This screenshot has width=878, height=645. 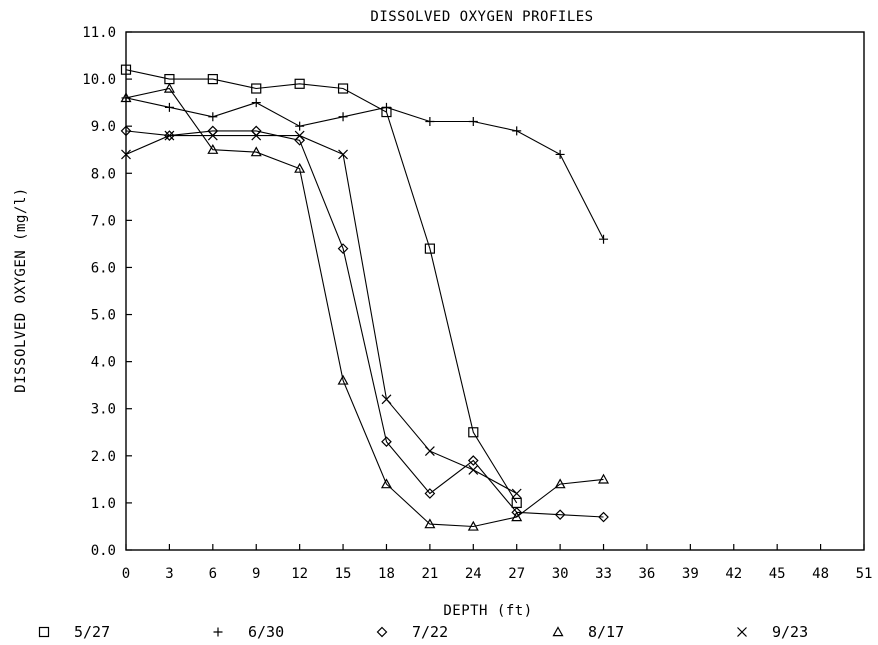 I want to click on y-tick-label: 3.0, so click(x=103, y=410).